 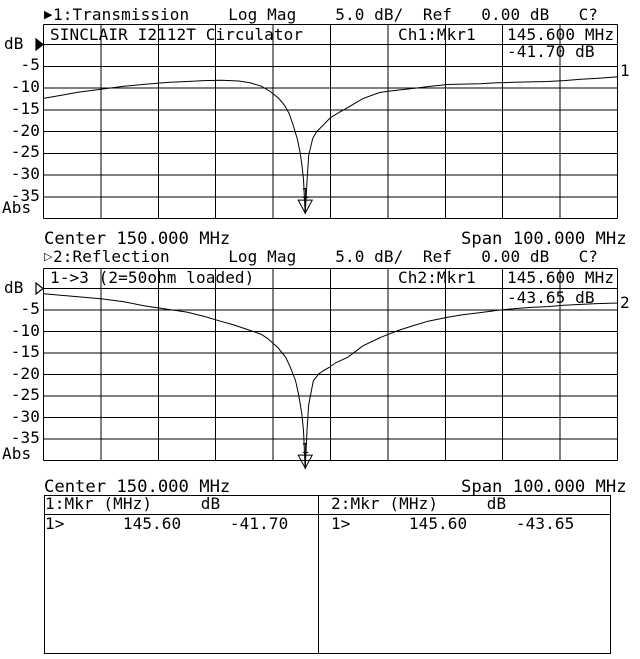 I want to click on marker-symbol-ch1, so click(x=305, y=205).